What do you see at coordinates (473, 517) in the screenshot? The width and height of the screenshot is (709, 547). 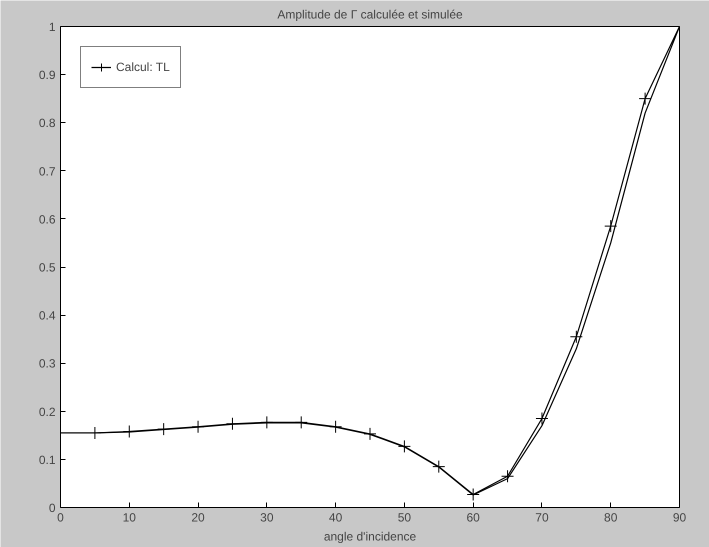 I see `x-tick-label: 60` at bounding box center [473, 517].